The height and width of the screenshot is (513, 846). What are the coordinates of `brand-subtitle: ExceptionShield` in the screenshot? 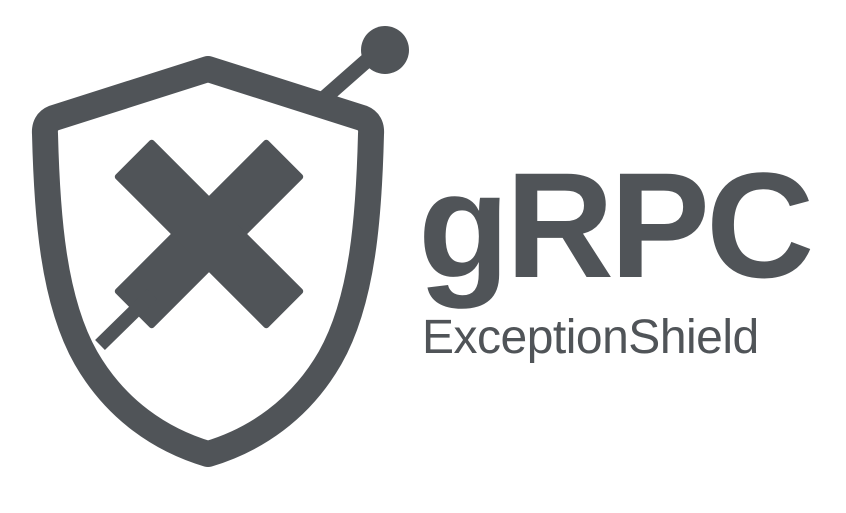 It's located at (590, 337).